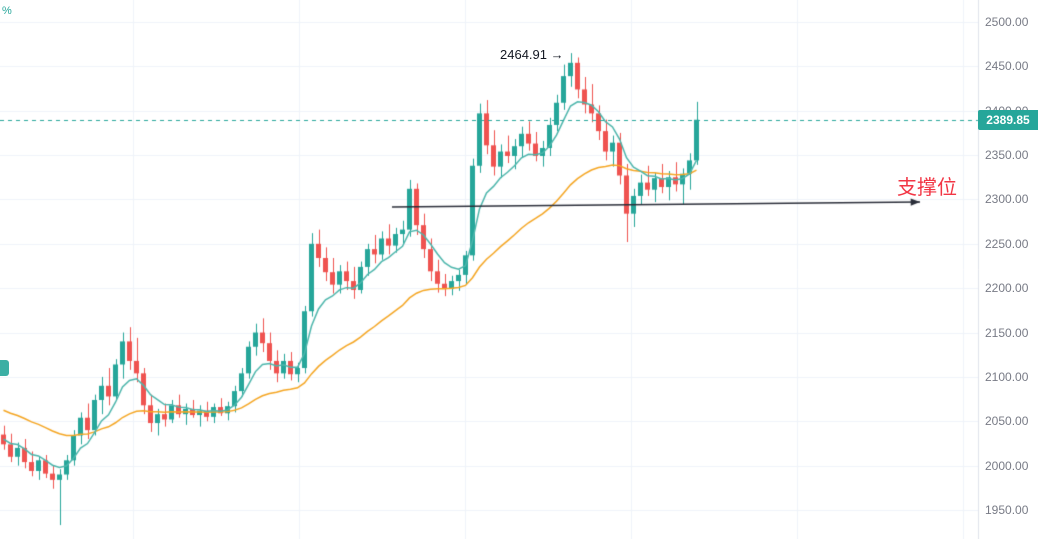  Describe the element at coordinates (1007, 376) in the screenshot. I see `price-axis-label: 2100.00` at that location.